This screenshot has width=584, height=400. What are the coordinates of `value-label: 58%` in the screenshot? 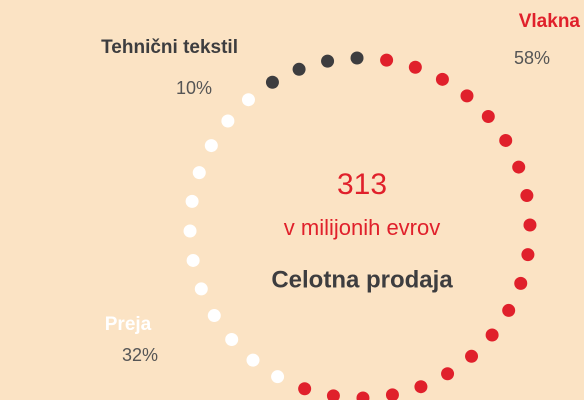 It's located at (532, 58).